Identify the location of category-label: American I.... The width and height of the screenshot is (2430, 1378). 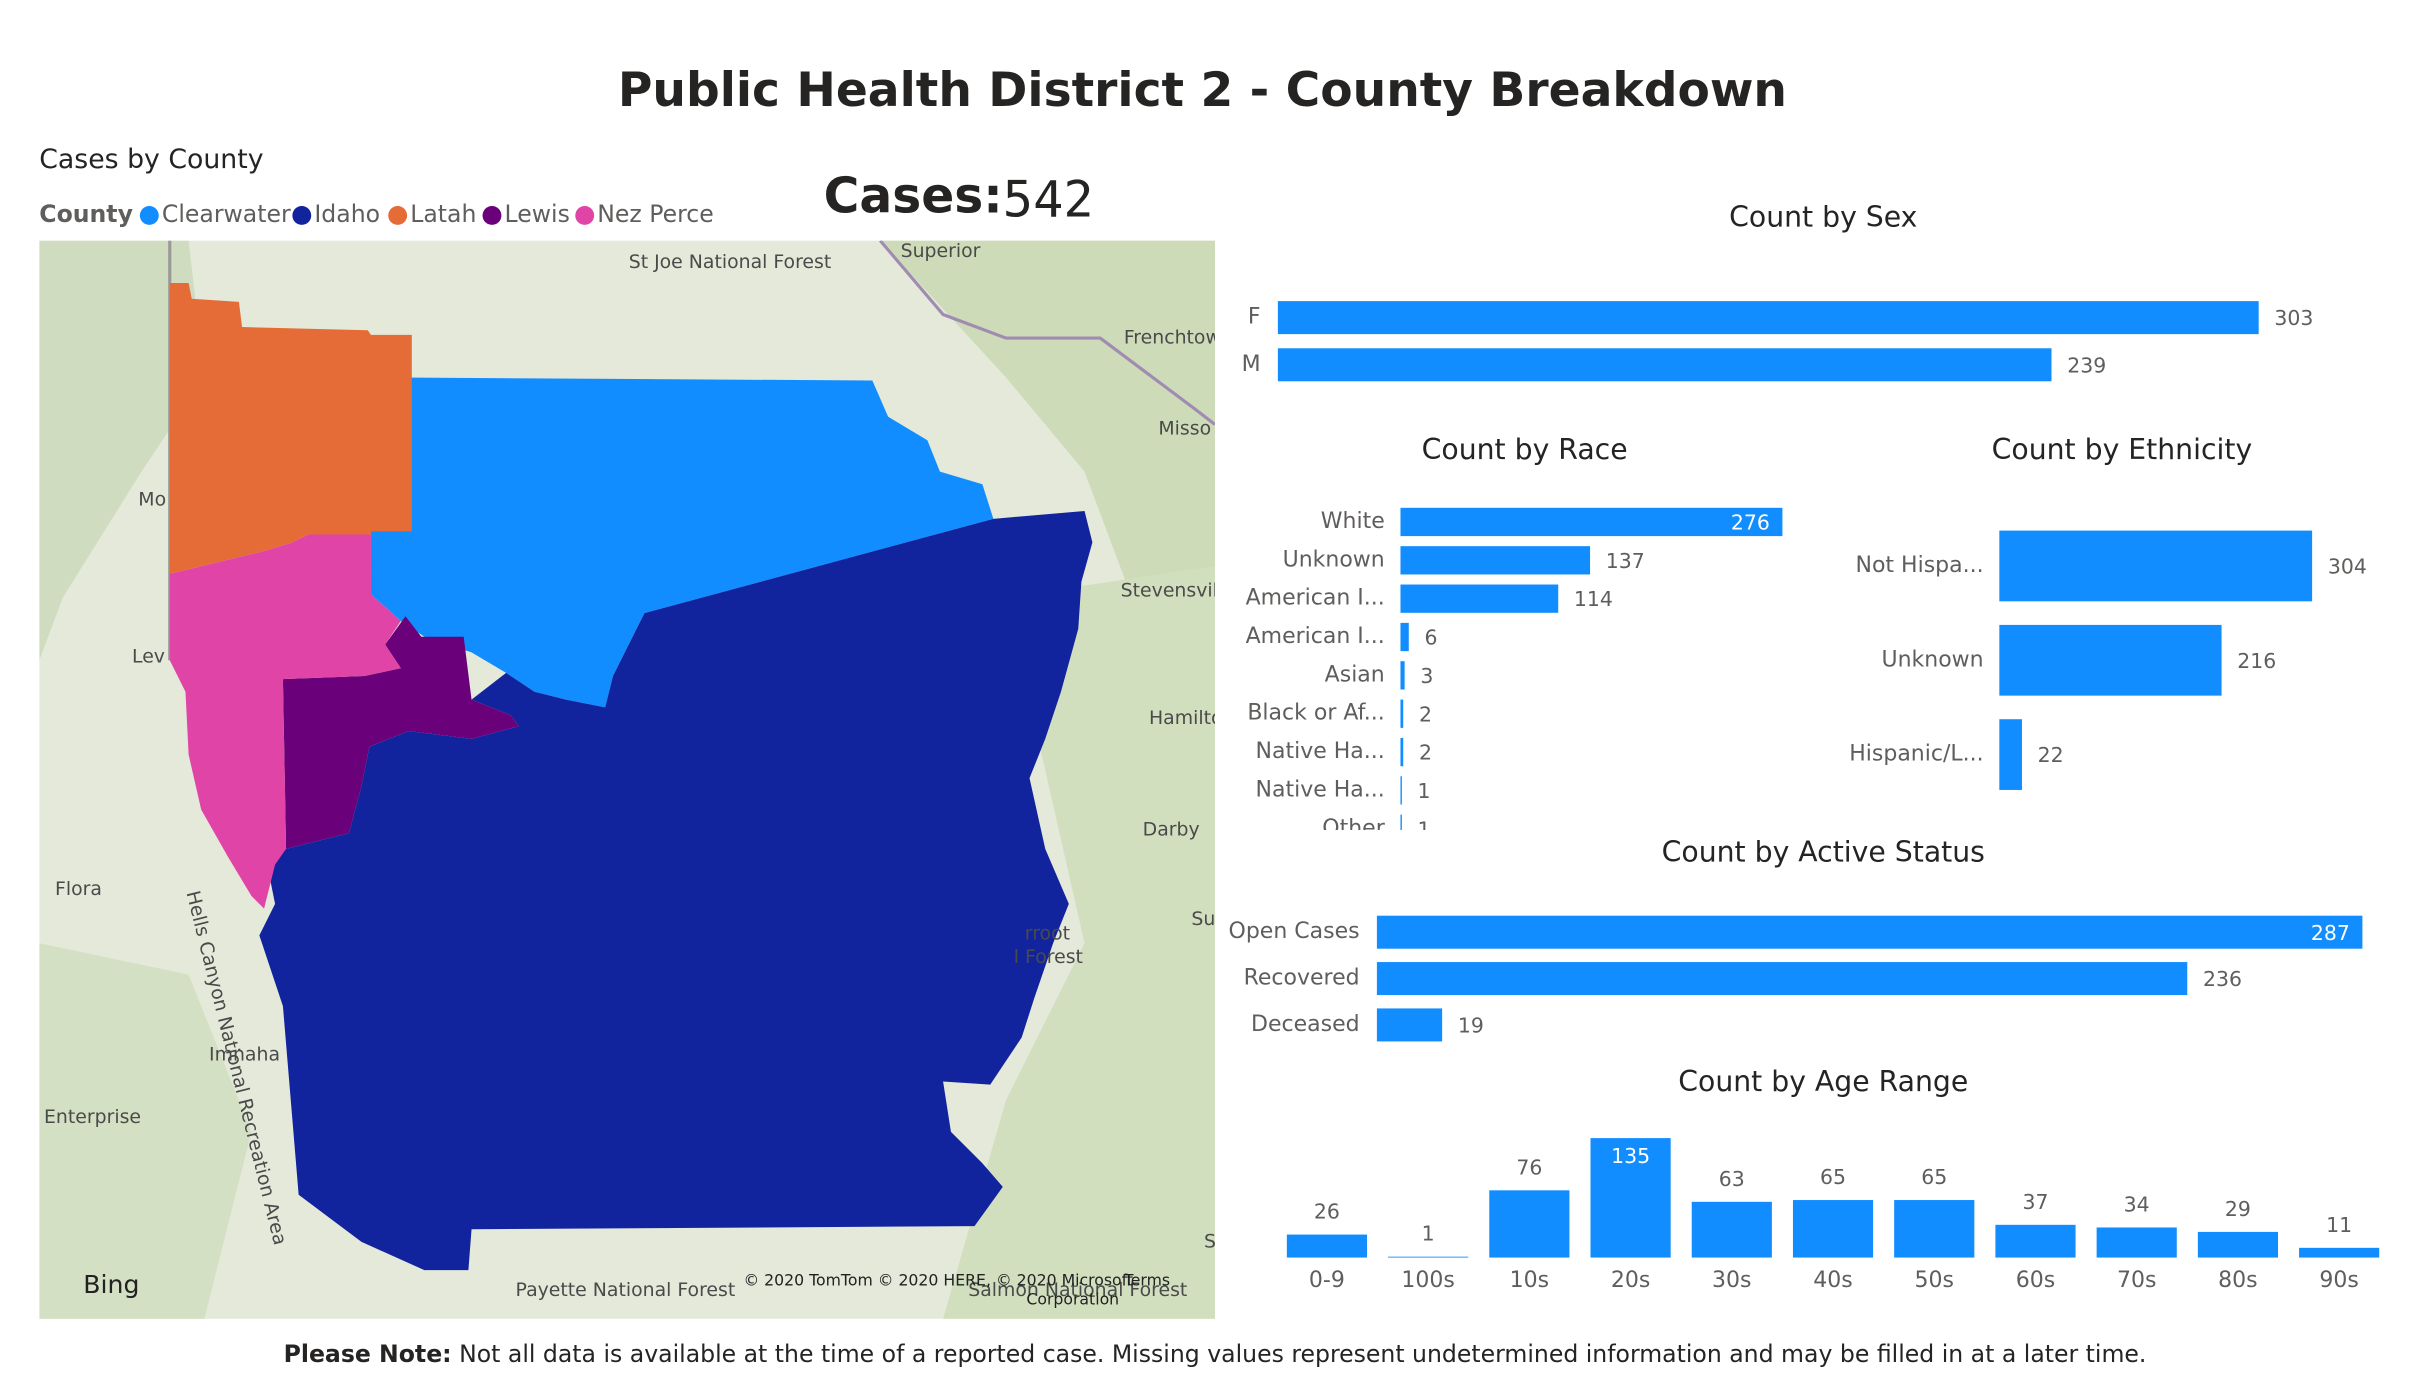
(1315, 636).